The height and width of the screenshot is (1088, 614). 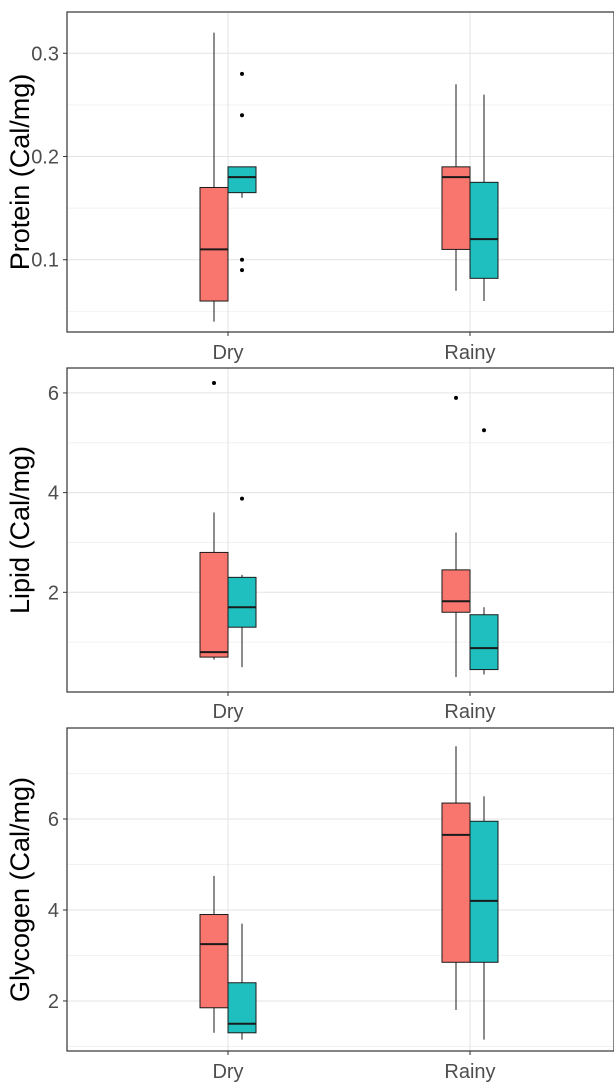 I want to click on y-axis-title: Glycogen (Cal/mg), so click(x=20, y=889).